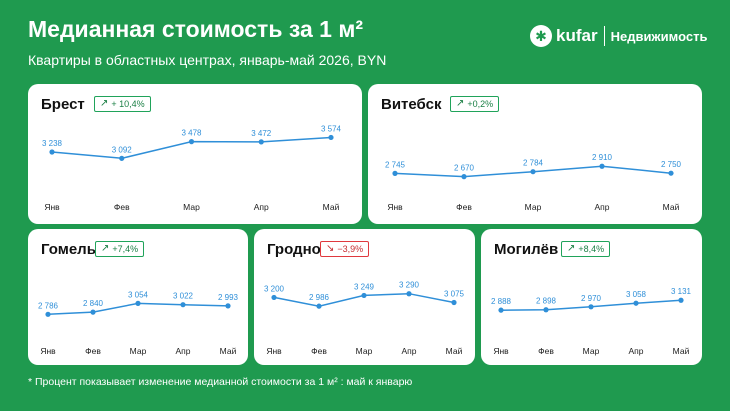 The width and height of the screenshot is (730, 411). I want to click on data-label: 3 022, so click(183, 296).